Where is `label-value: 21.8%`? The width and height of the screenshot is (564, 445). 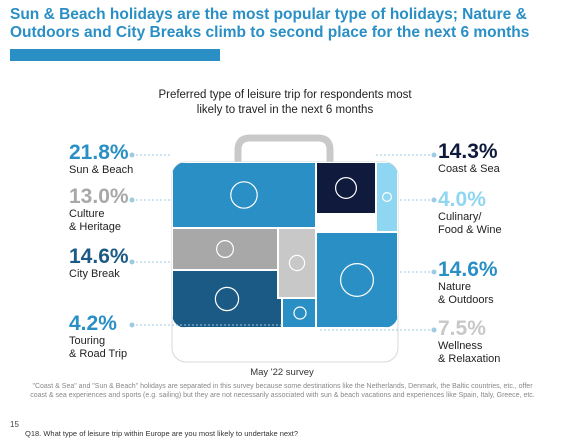 label-value: 21.8% is located at coordinates (99, 152).